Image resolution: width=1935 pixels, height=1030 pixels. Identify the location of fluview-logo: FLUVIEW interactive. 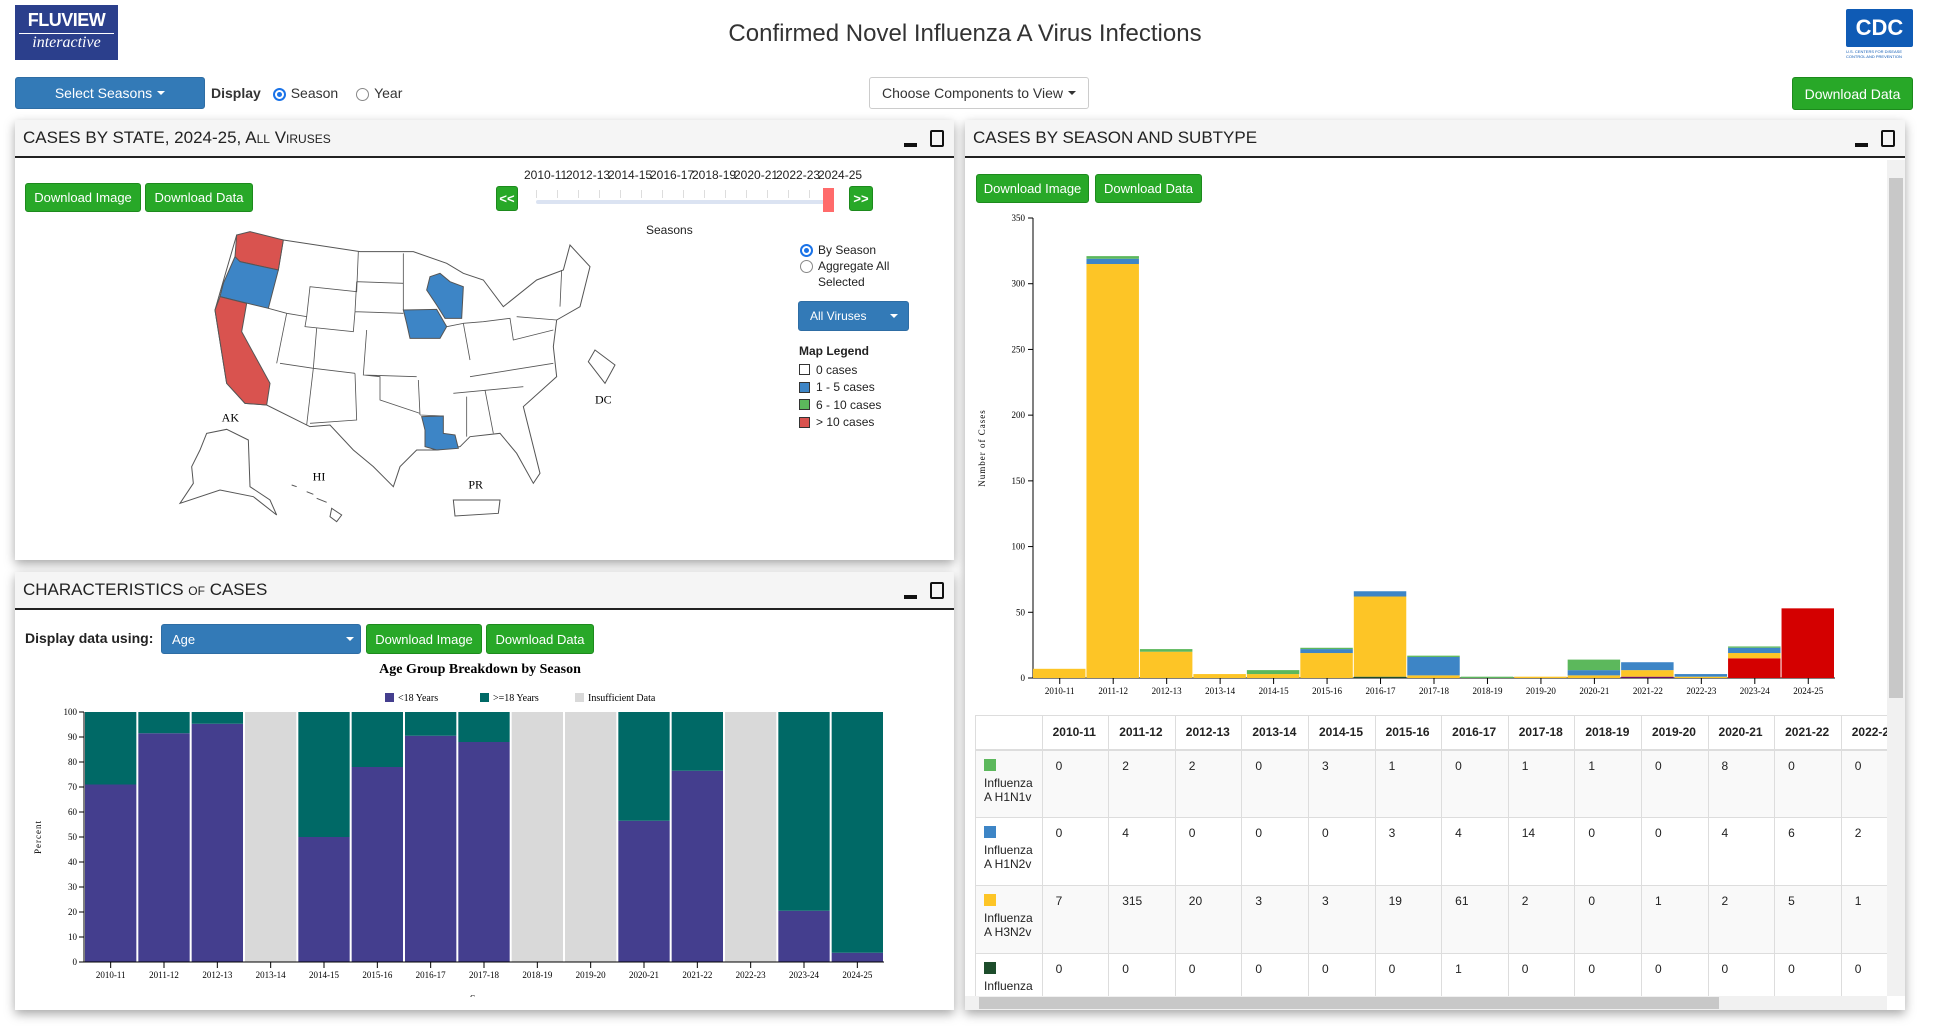
(66, 32).